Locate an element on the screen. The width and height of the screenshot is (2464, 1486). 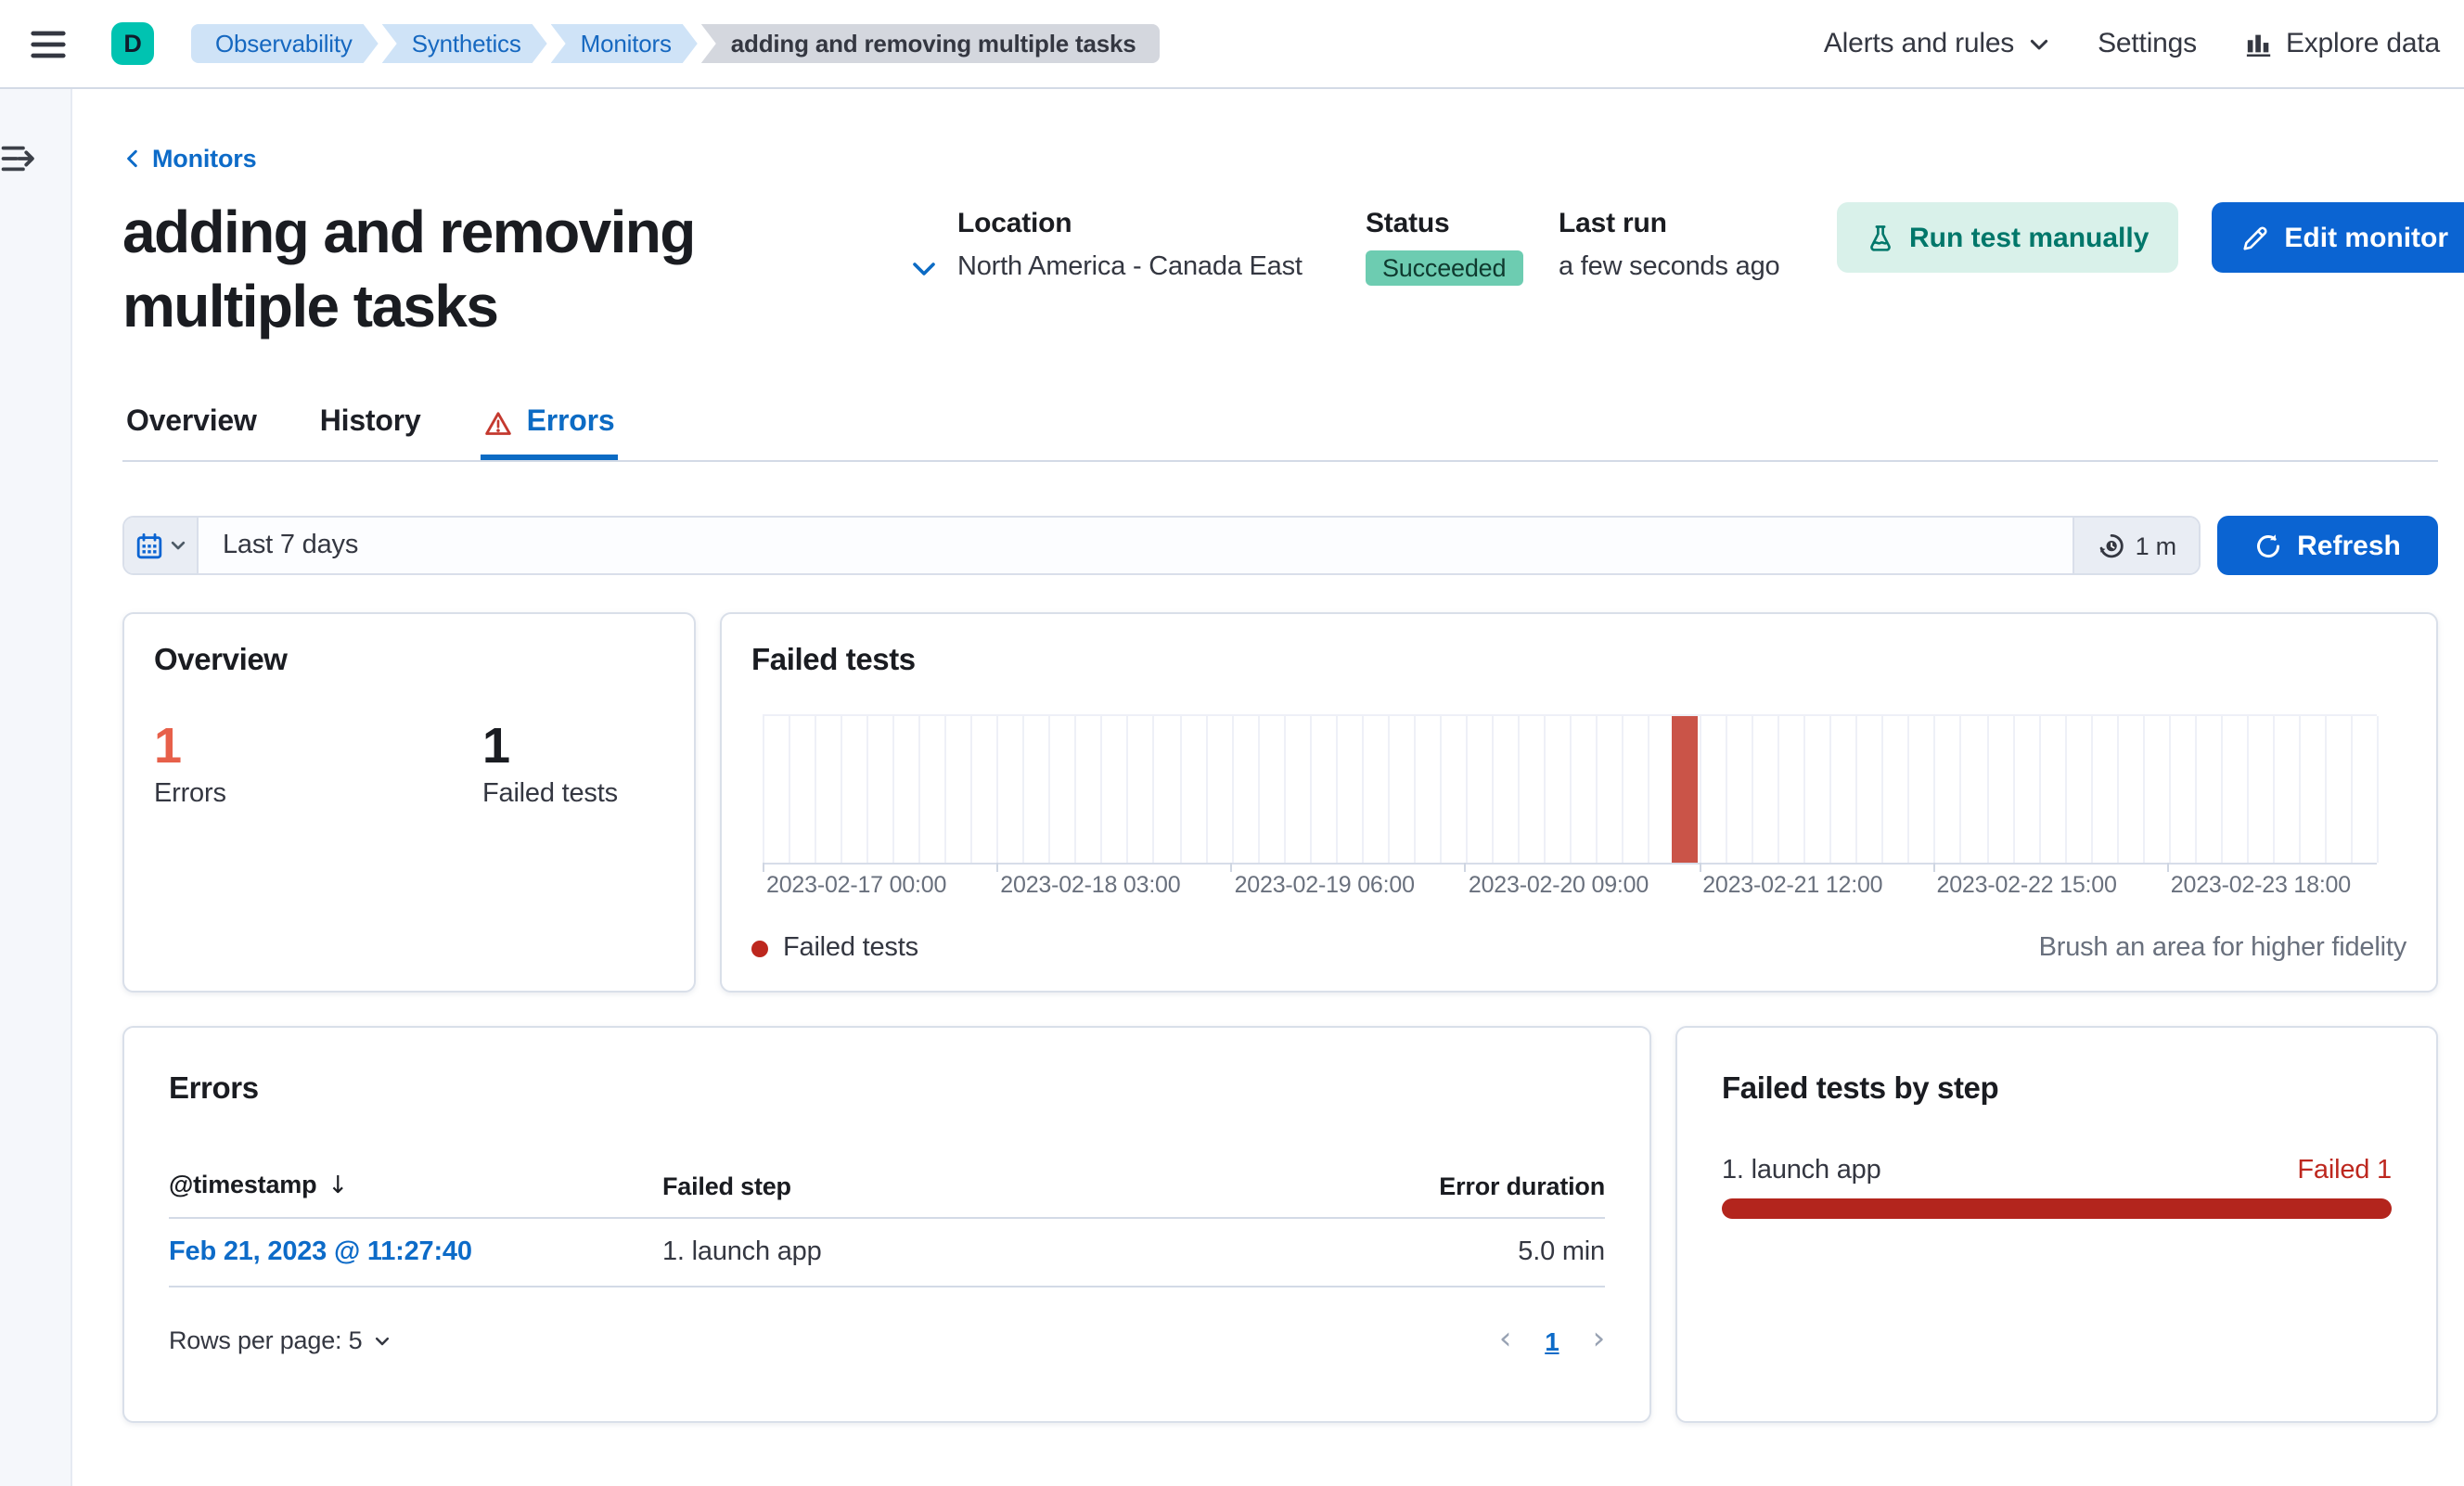
step-failure-bar is located at coordinates (2057, 1208).